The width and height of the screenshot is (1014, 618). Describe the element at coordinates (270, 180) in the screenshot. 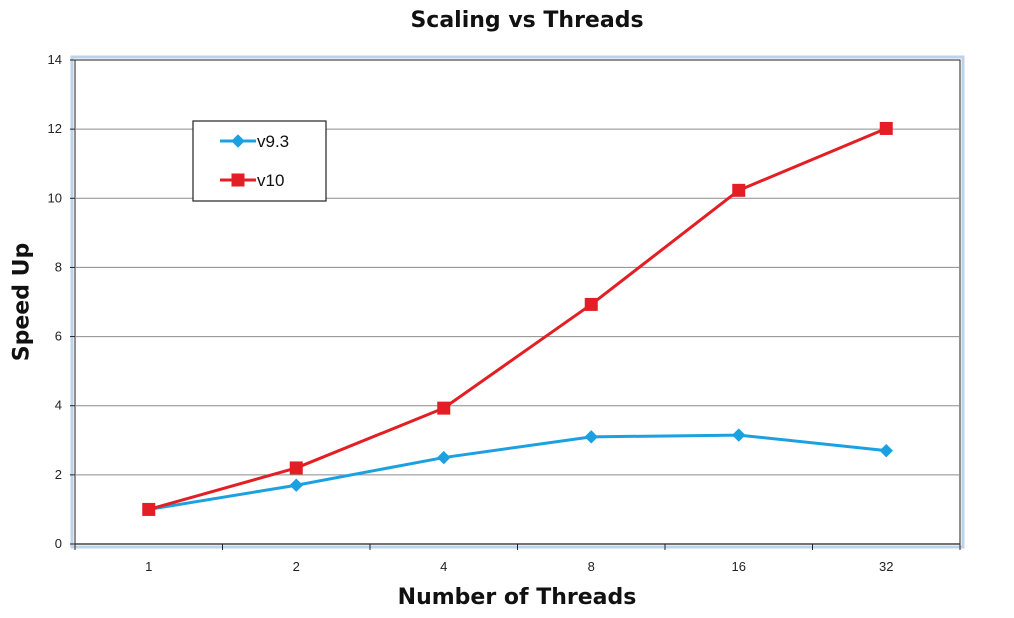

I see `legend-label: v10` at that location.